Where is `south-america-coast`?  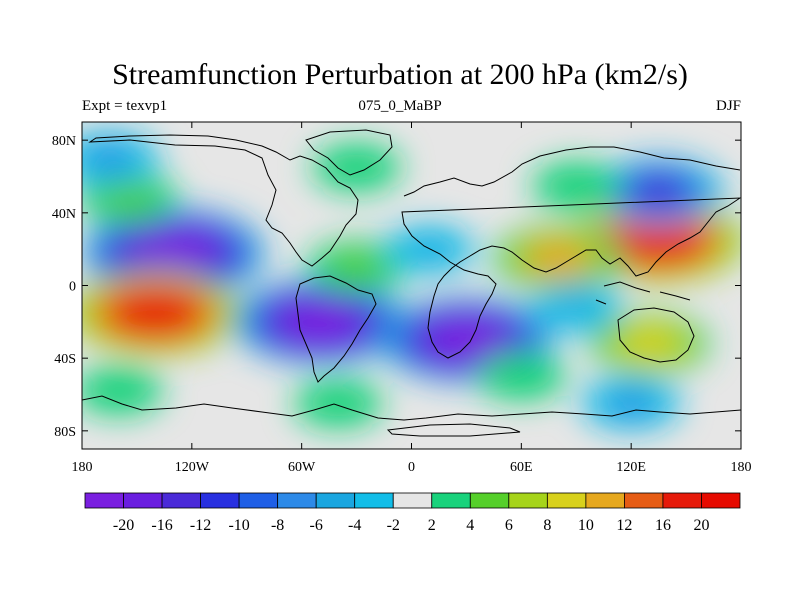
south-america-coast is located at coordinates (336, 329).